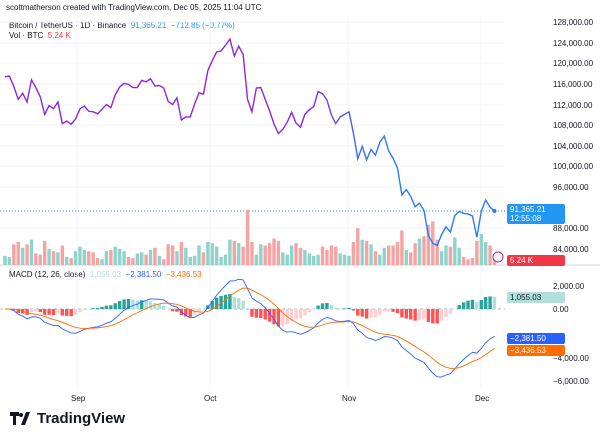 The width and height of the screenshot is (600, 441). Describe the element at coordinates (47, 274) in the screenshot. I see `macd-label: MACD (12, 26, close)` at that location.